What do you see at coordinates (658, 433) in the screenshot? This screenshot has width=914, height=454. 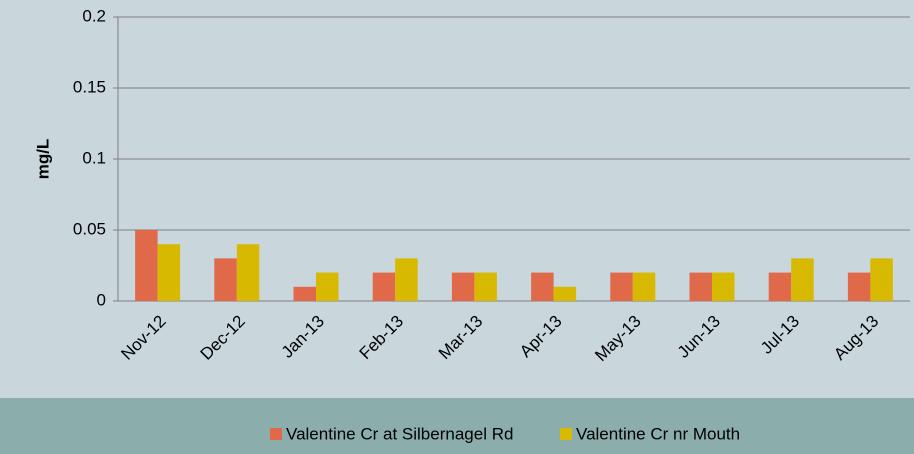 I see `legend-label: Valentine Cr nr Mouth` at bounding box center [658, 433].